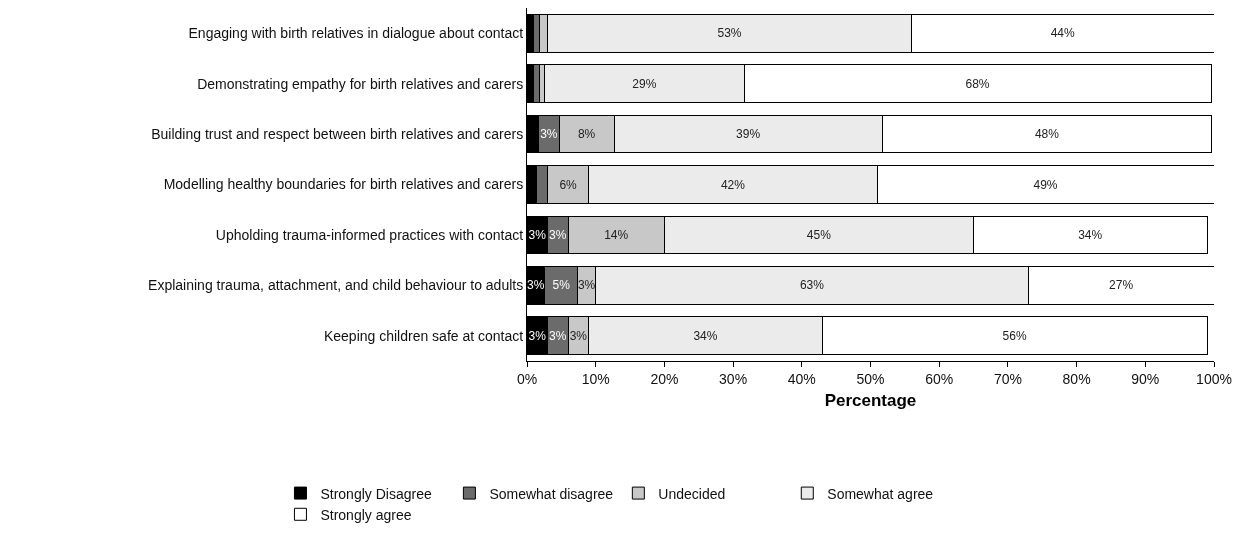  What do you see at coordinates (1145, 378) in the screenshot?
I see `x-tick-label: 90%` at bounding box center [1145, 378].